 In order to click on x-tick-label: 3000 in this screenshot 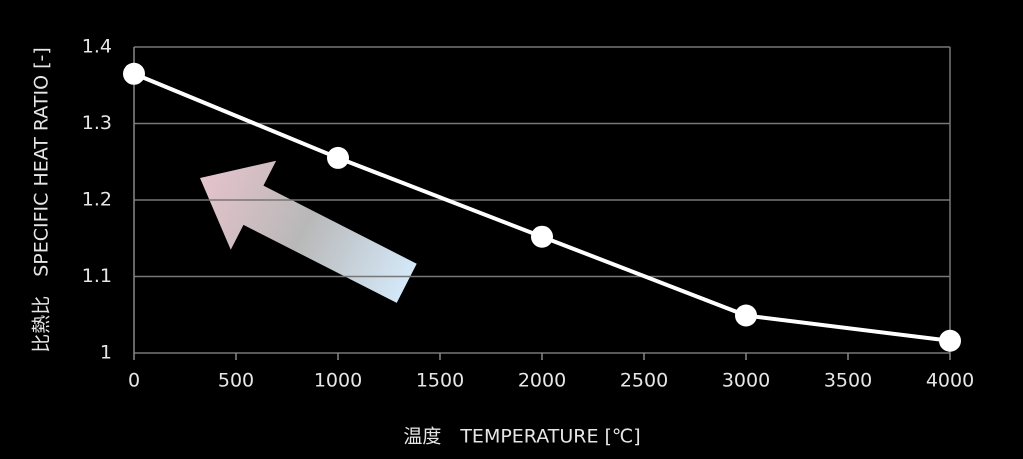, I will do `click(746, 381)`.